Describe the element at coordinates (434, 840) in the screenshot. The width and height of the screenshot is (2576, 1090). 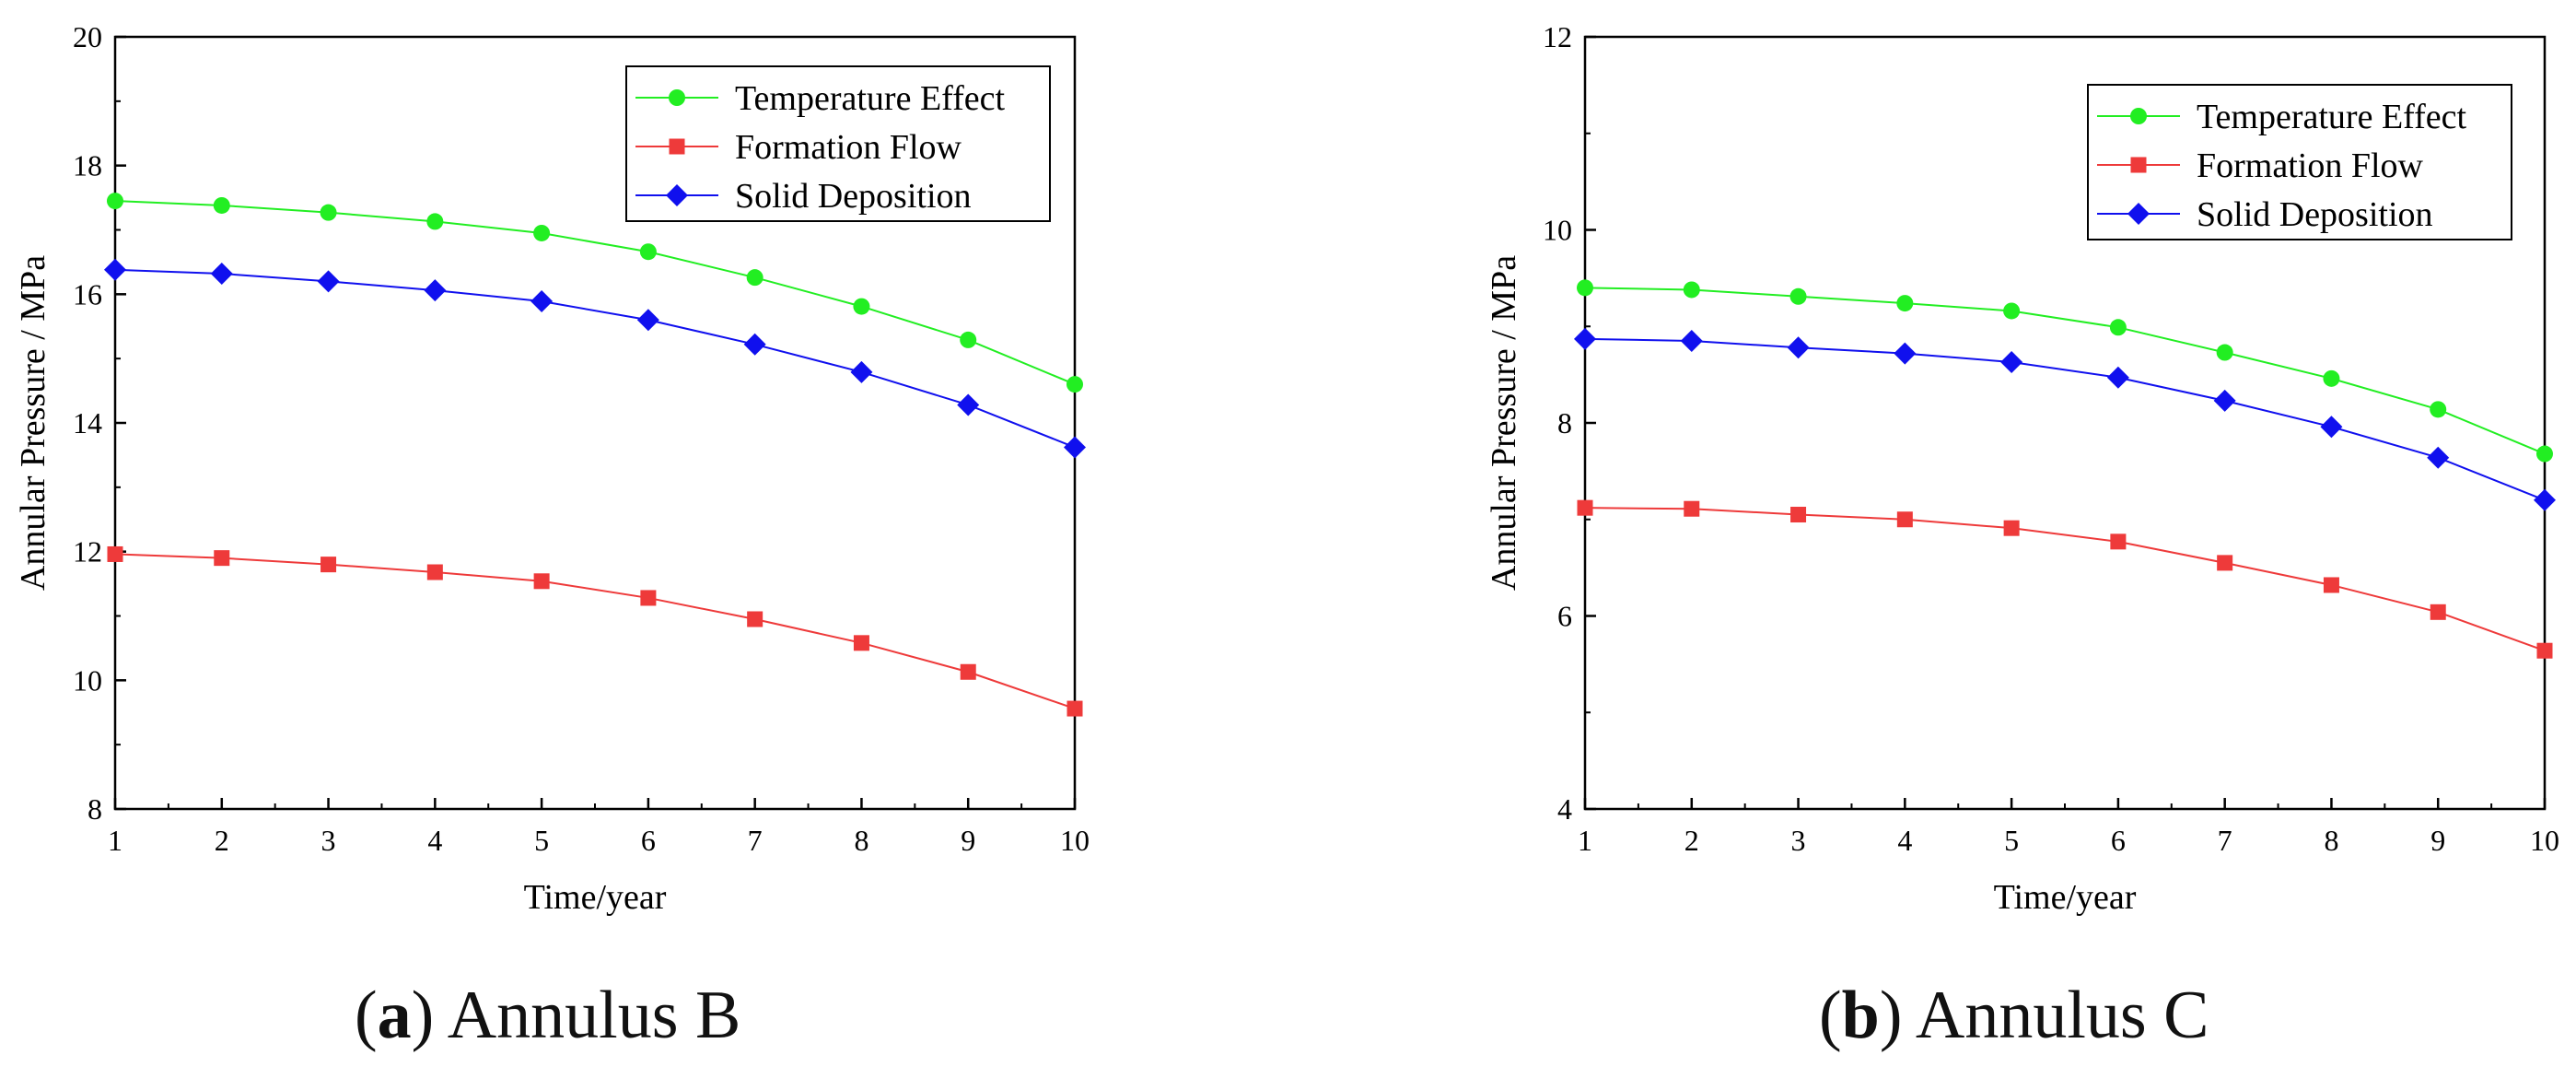
I see `x-tick-label: 4` at that location.